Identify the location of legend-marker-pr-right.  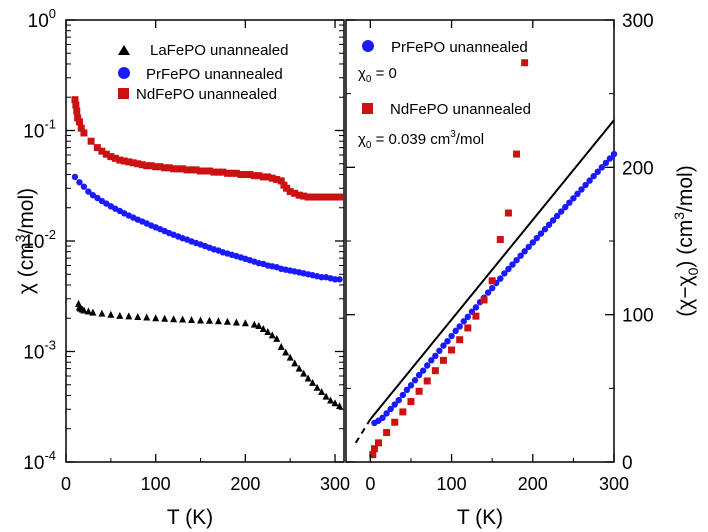
(368, 46).